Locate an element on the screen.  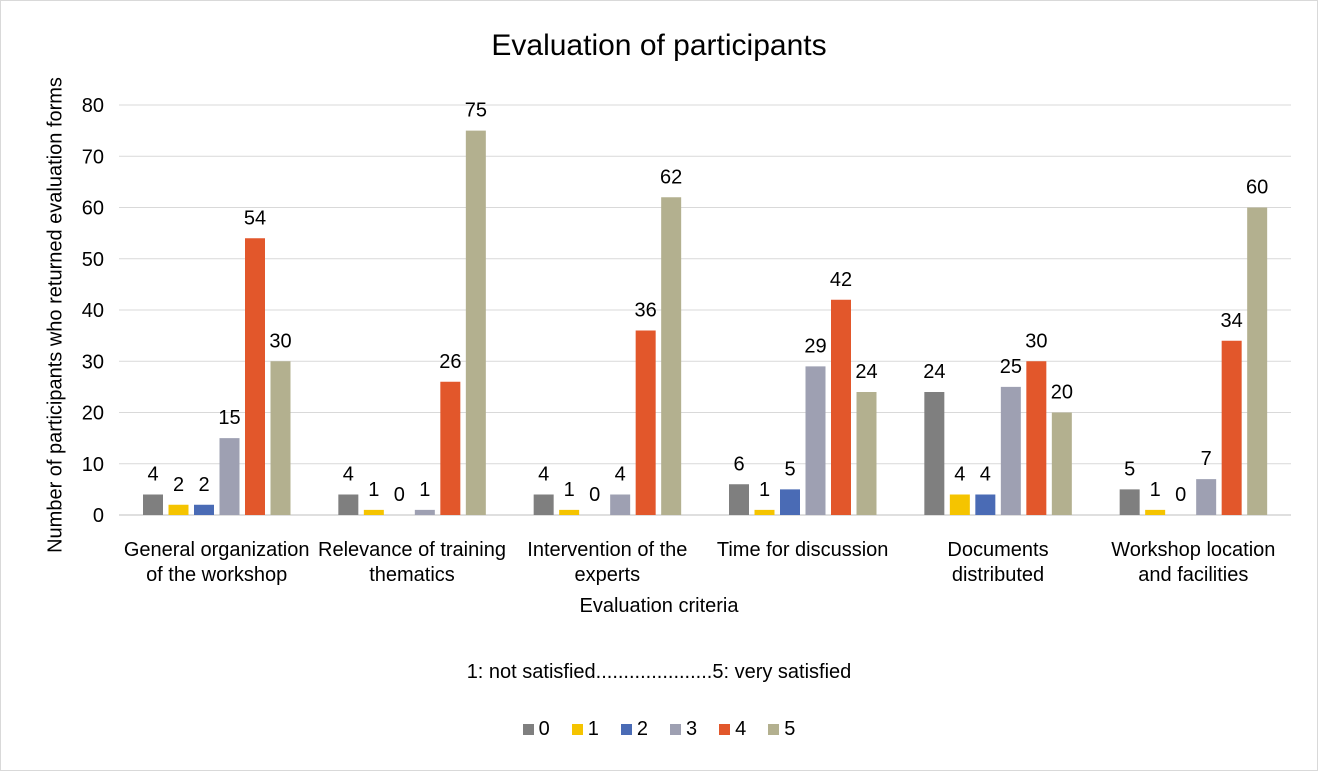
chart-title: Evaluation of participants is located at coordinates (659, 45).